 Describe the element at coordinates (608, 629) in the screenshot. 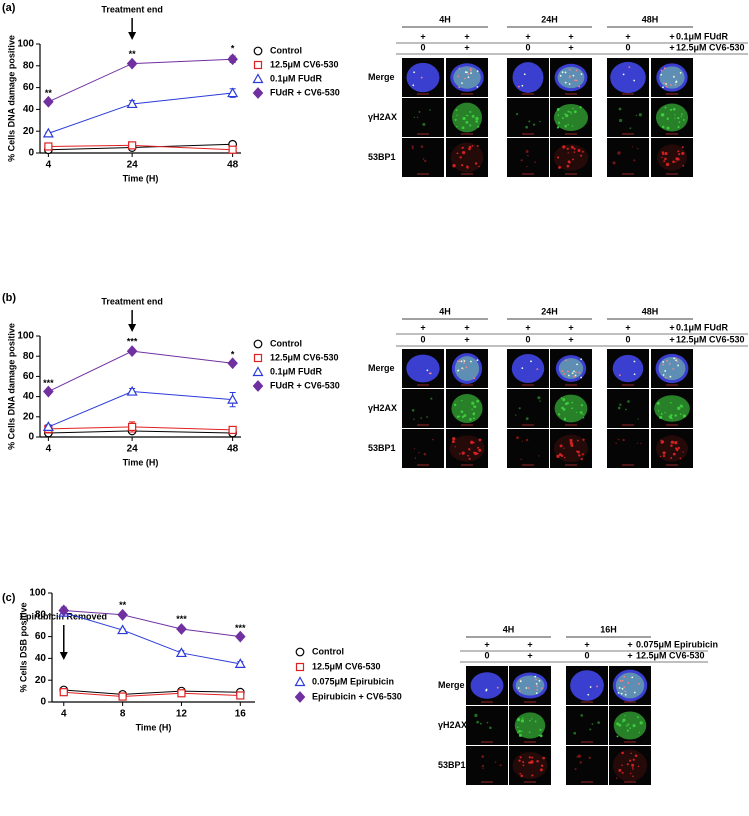

I see `time-label: 16H` at that location.